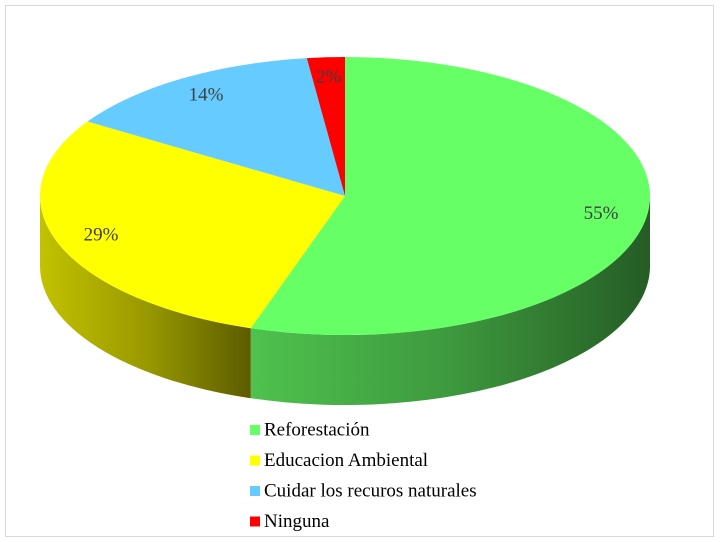  What do you see at coordinates (601, 213) in the screenshot?
I see `data-label: 55%` at bounding box center [601, 213].